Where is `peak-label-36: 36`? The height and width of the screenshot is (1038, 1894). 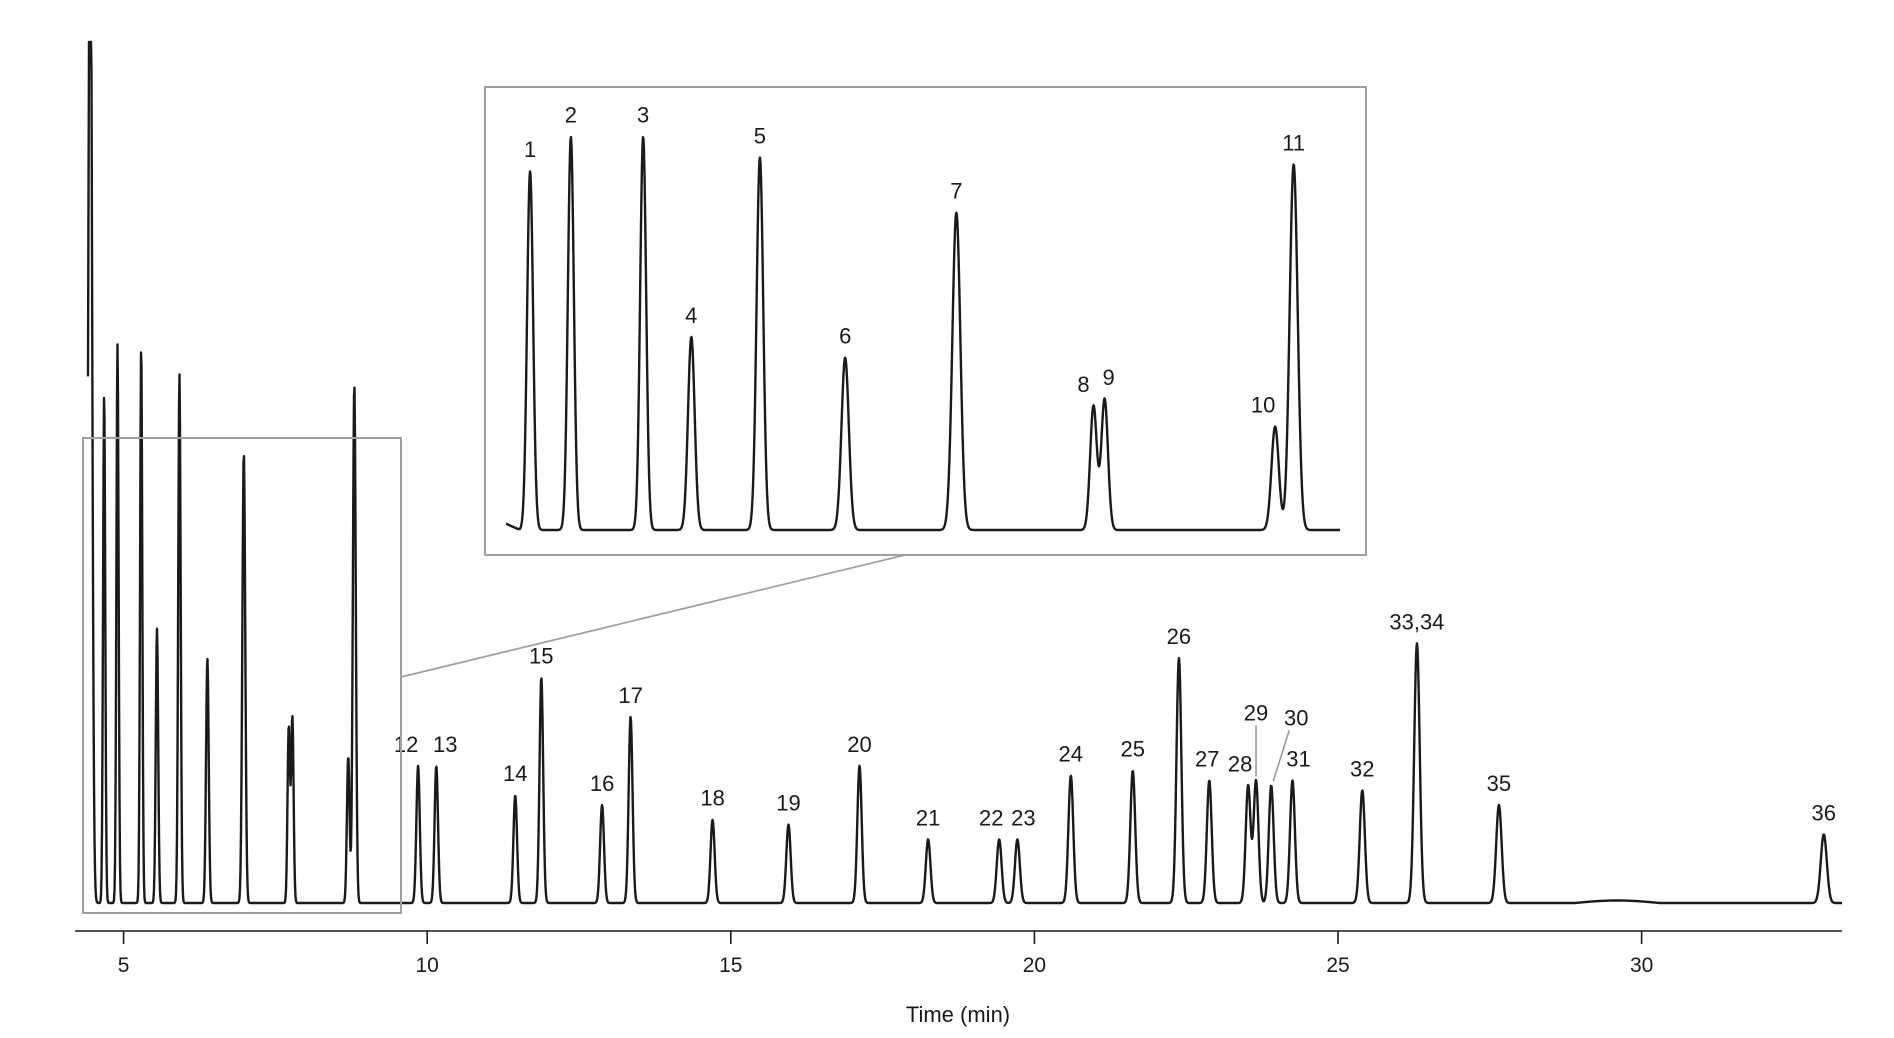 peak-label-36: 36 is located at coordinates (1824, 812).